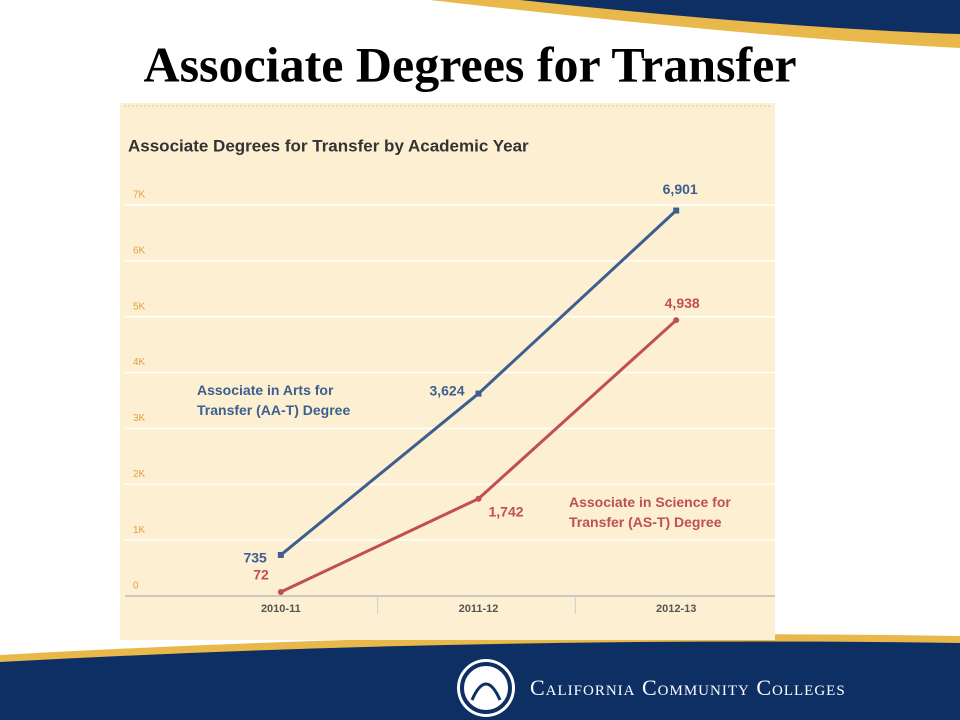 Image resolution: width=960 pixels, height=720 pixels. I want to click on x-tick-label: 2012-13, so click(676, 609).